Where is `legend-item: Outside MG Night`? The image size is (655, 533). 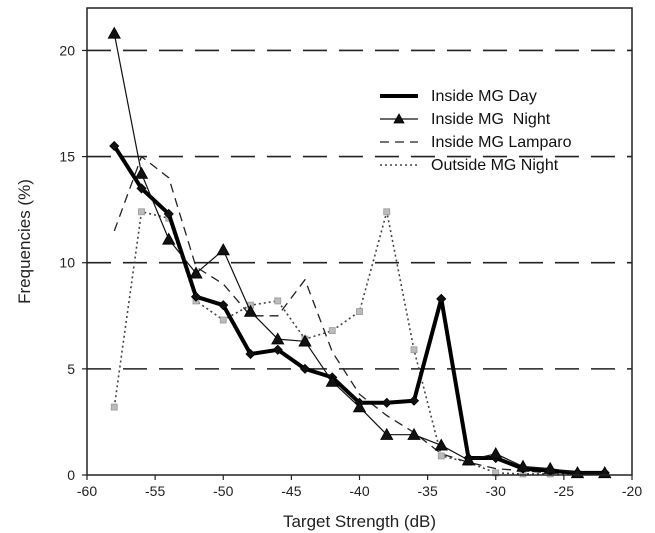 legend-item: Outside MG Night is located at coordinates (469, 165).